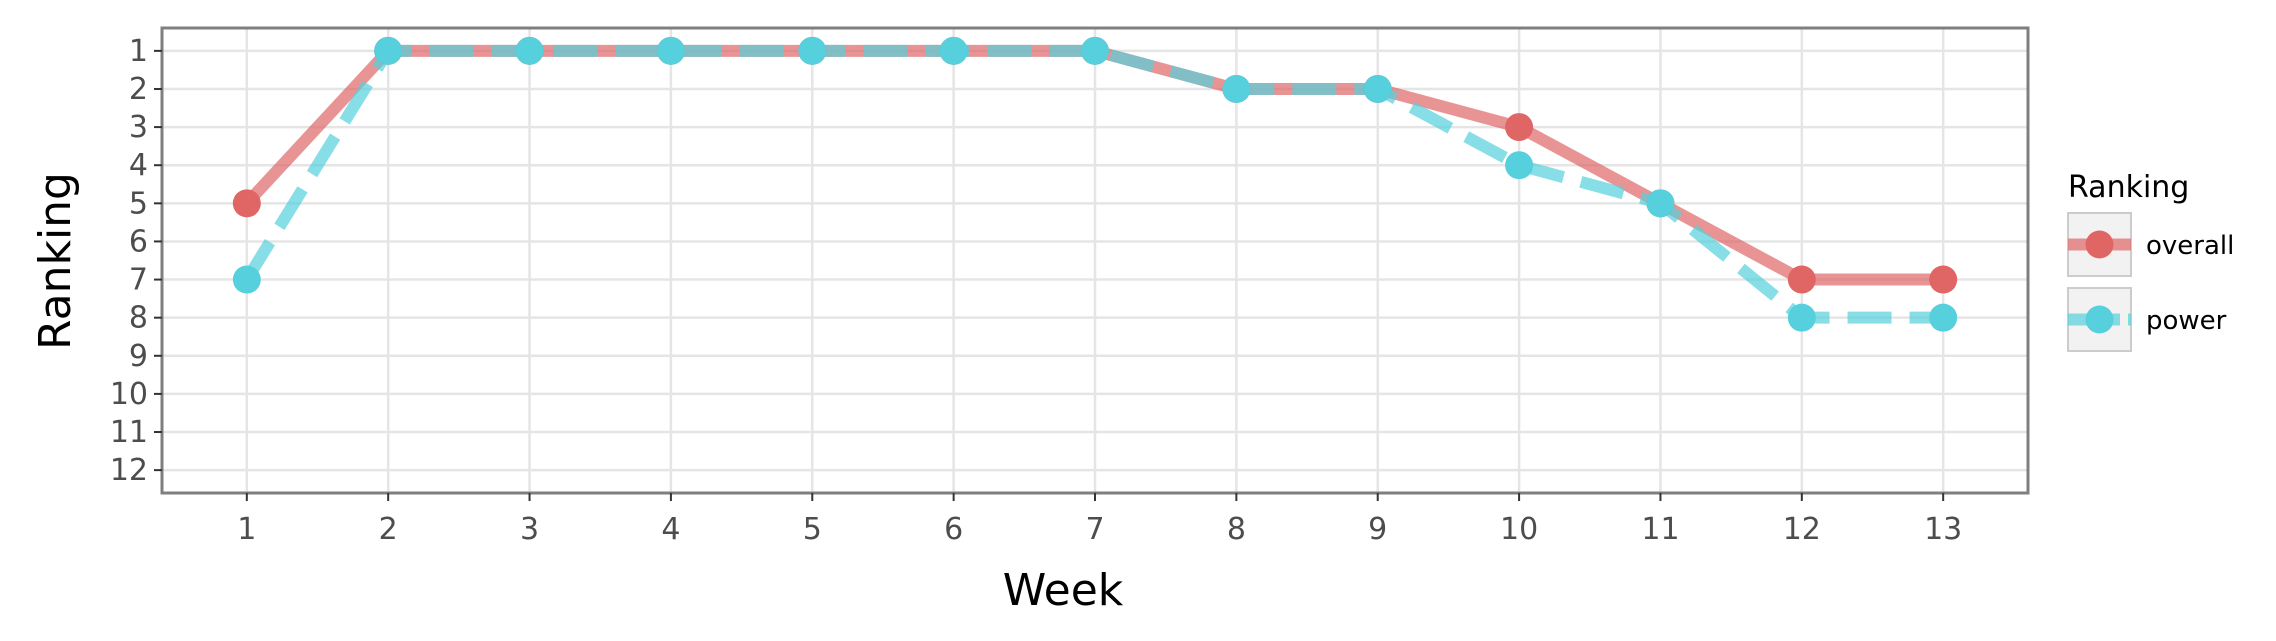  What do you see at coordinates (2128, 187) in the screenshot?
I see `legend-title: Ranking` at bounding box center [2128, 187].